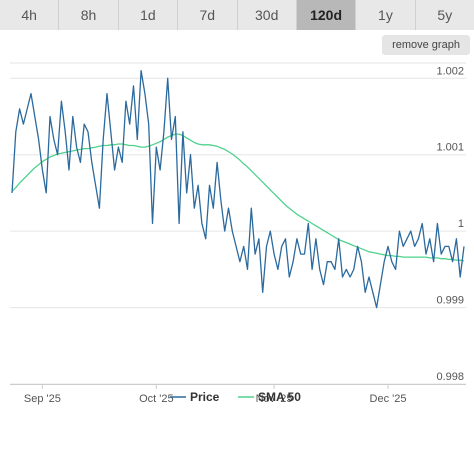  Describe the element at coordinates (326, 15) in the screenshot. I see `tab-120d: 120d` at that location.